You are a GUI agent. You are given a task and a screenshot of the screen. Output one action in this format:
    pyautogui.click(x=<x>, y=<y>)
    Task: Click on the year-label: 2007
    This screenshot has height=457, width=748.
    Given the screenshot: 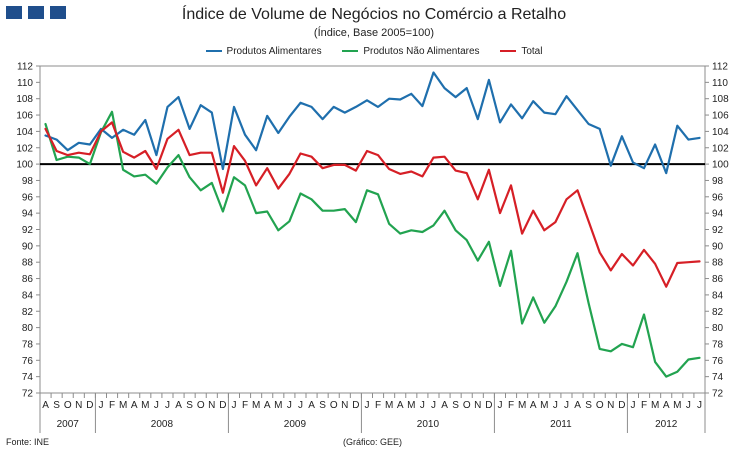 What is the action you would take?
    pyautogui.click(x=68, y=424)
    